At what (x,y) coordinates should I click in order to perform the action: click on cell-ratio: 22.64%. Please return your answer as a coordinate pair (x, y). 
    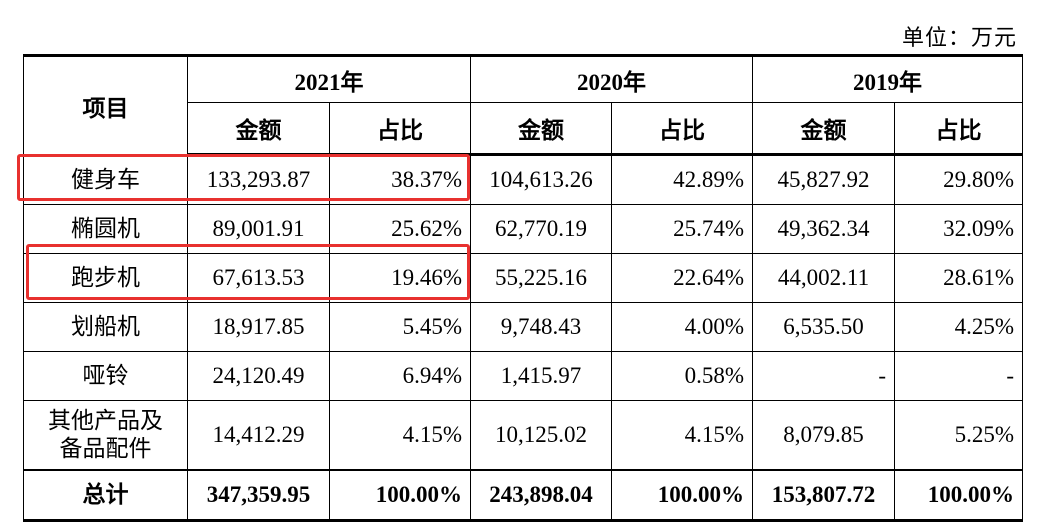
    Looking at the image, I should click on (682, 278).